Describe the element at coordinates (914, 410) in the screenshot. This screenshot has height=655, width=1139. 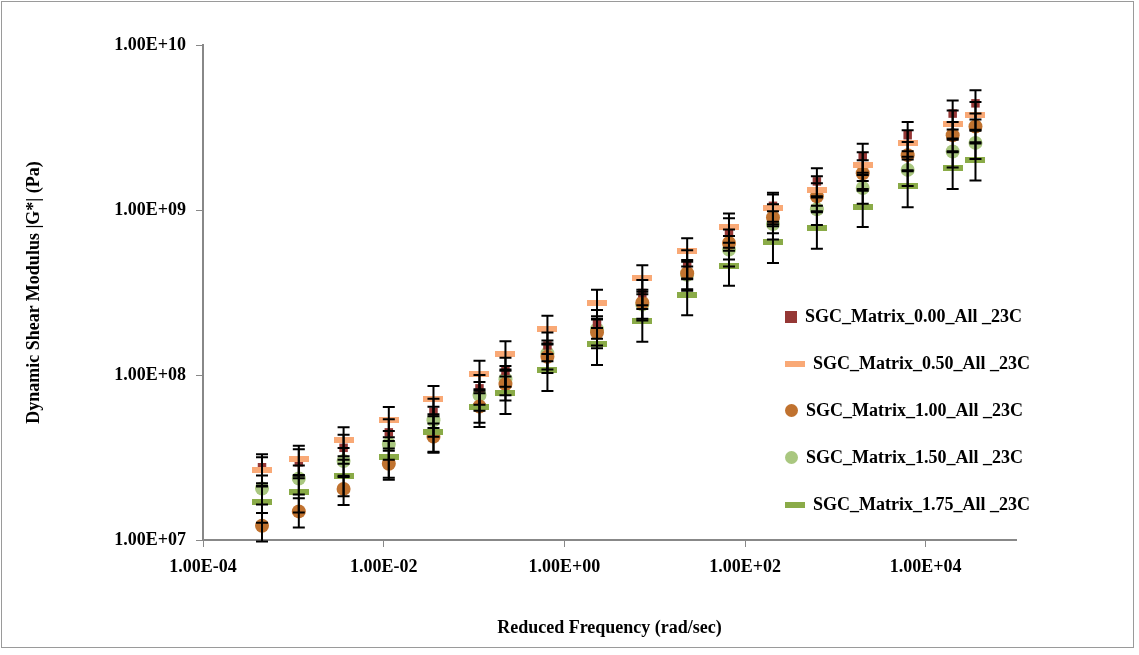
I see `legend-label: SGC_Matrix_1.00_All _23C` at that location.